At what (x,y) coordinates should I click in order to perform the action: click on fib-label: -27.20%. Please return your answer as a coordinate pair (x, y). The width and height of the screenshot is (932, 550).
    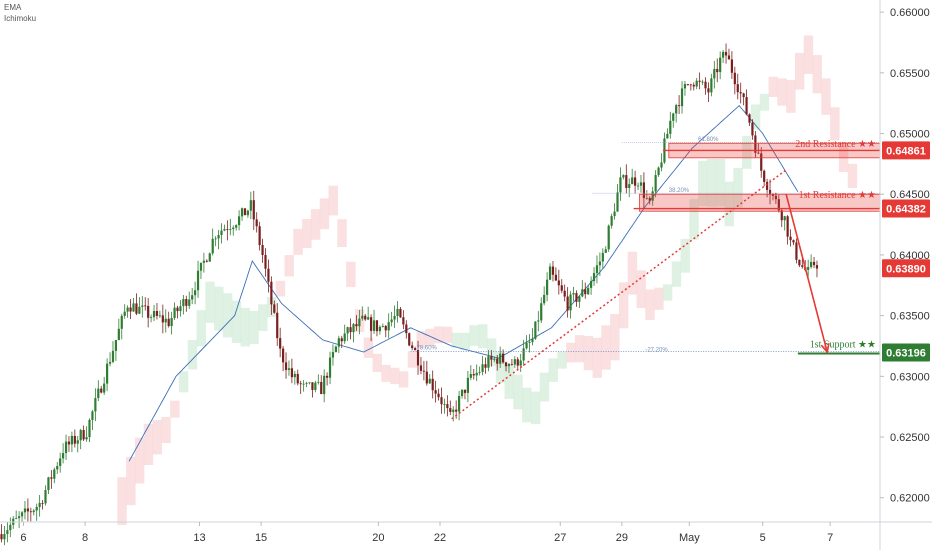
    Looking at the image, I should click on (656, 351).